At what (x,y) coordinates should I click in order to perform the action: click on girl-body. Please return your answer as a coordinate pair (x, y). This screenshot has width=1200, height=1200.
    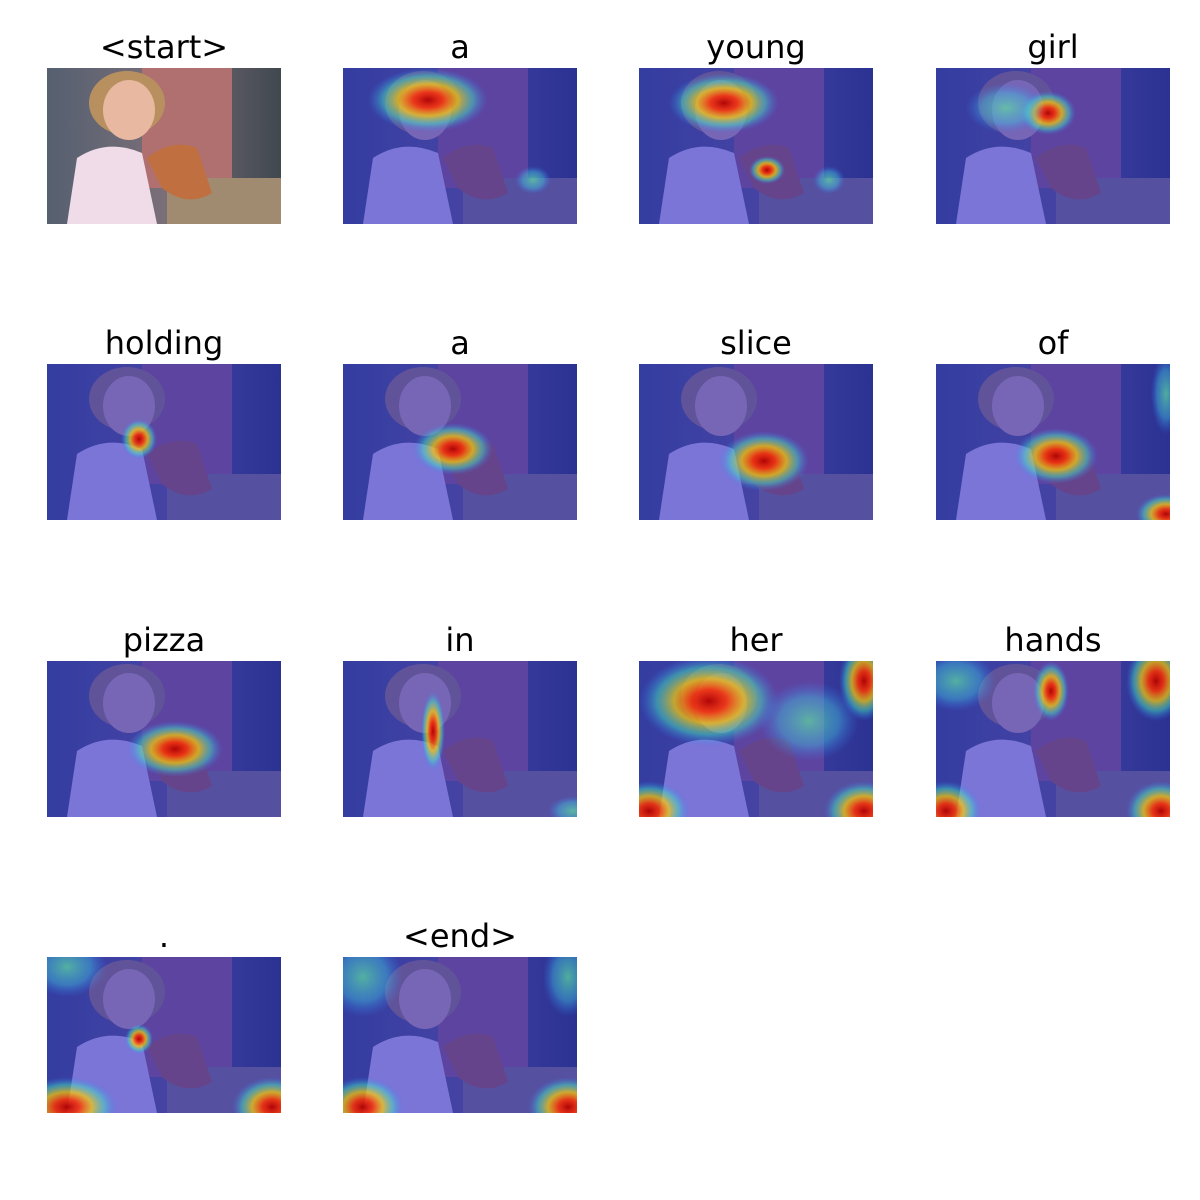
    Looking at the image, I should click on (112, 185).